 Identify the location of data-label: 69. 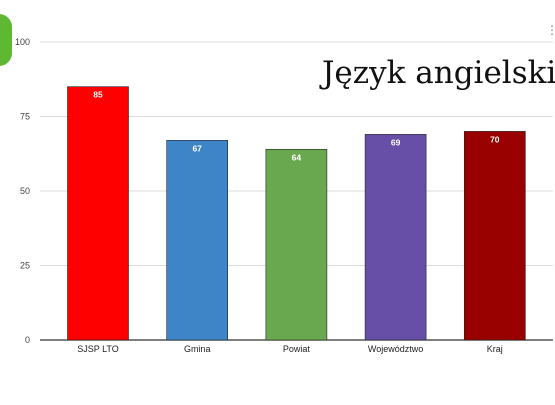
(396, 142).